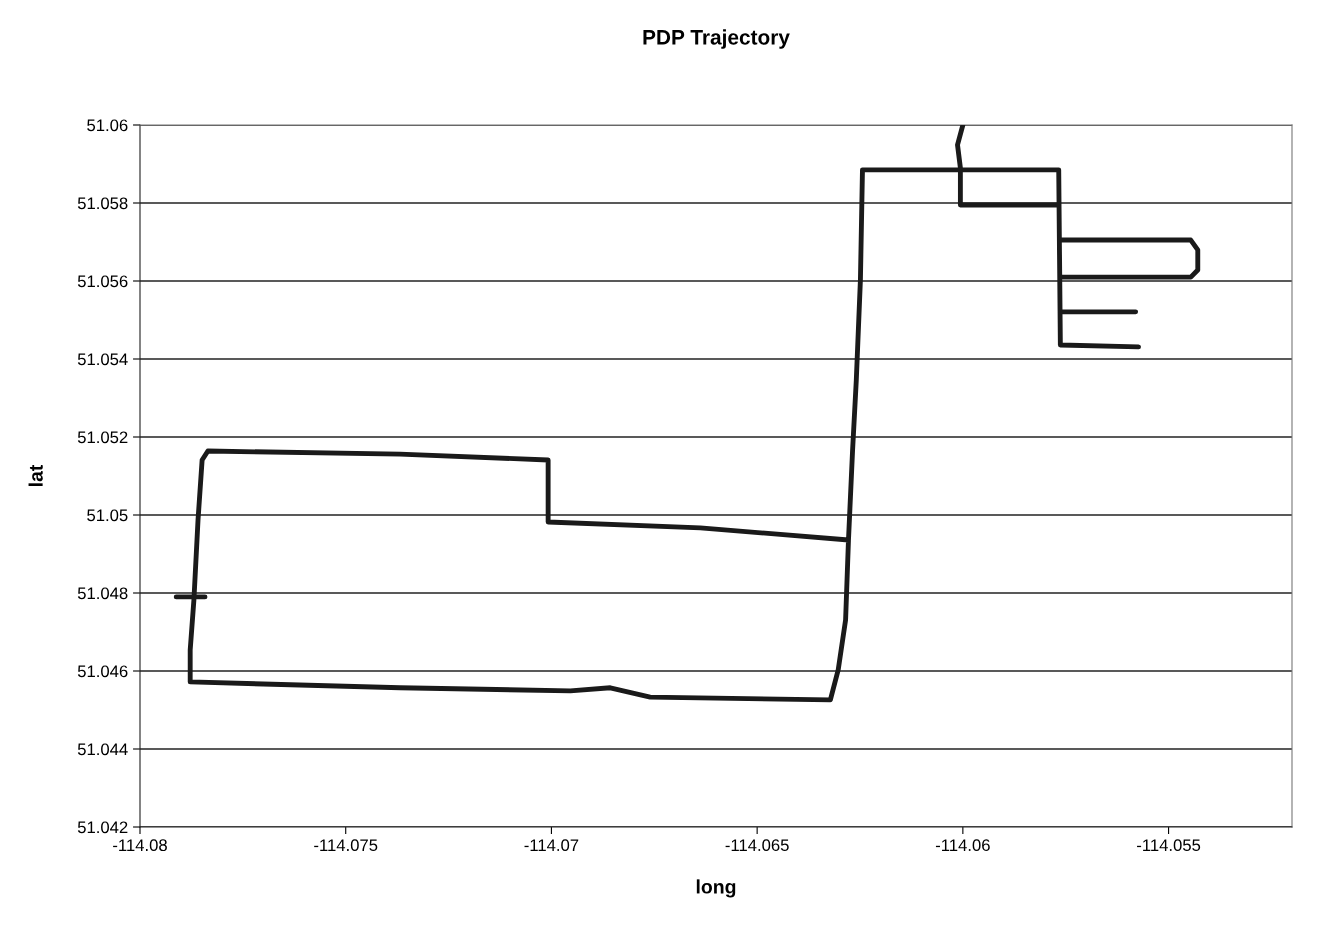 Image resolution: width=1336 pixels, height=927 pixels. What do you see at coordinates (716, 39) in the screenshot?
I see `chart-title: PDP Trajectory` at bounding box center [716, 39].